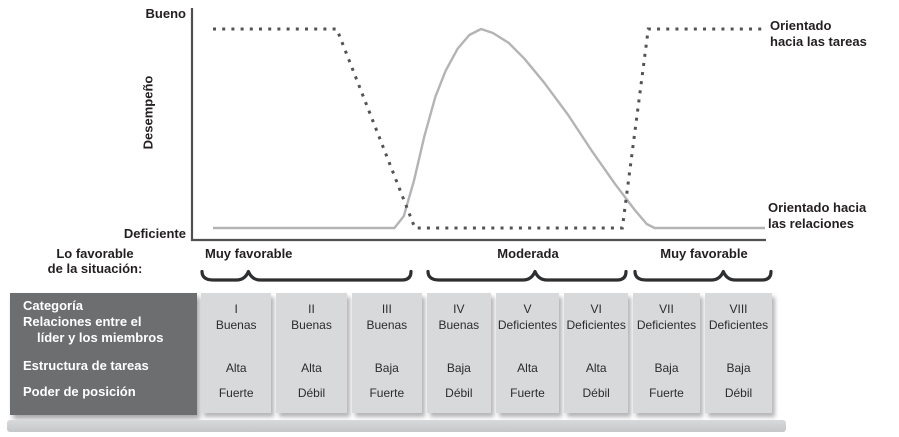 The height and width of the screenshot is (437, 899). I want to click on octant-card-IV: IV Buenas Baja Débil, so click(459, 353).